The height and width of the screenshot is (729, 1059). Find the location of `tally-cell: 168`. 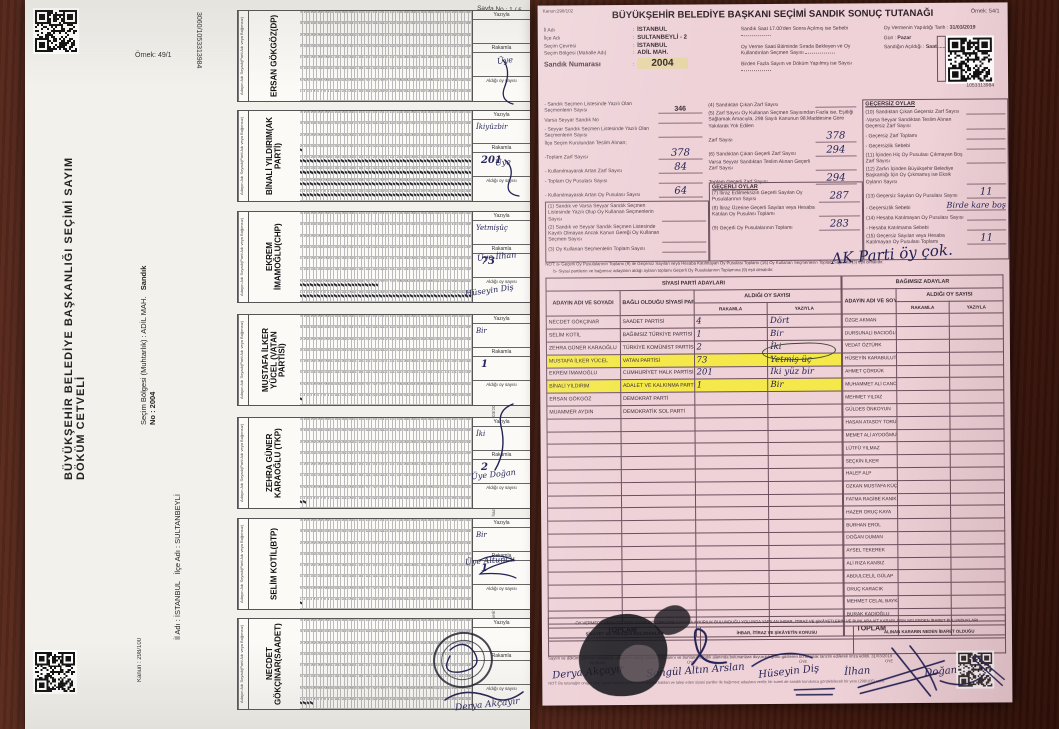

tally-cell: 168 is located at coordinates (360, 263).